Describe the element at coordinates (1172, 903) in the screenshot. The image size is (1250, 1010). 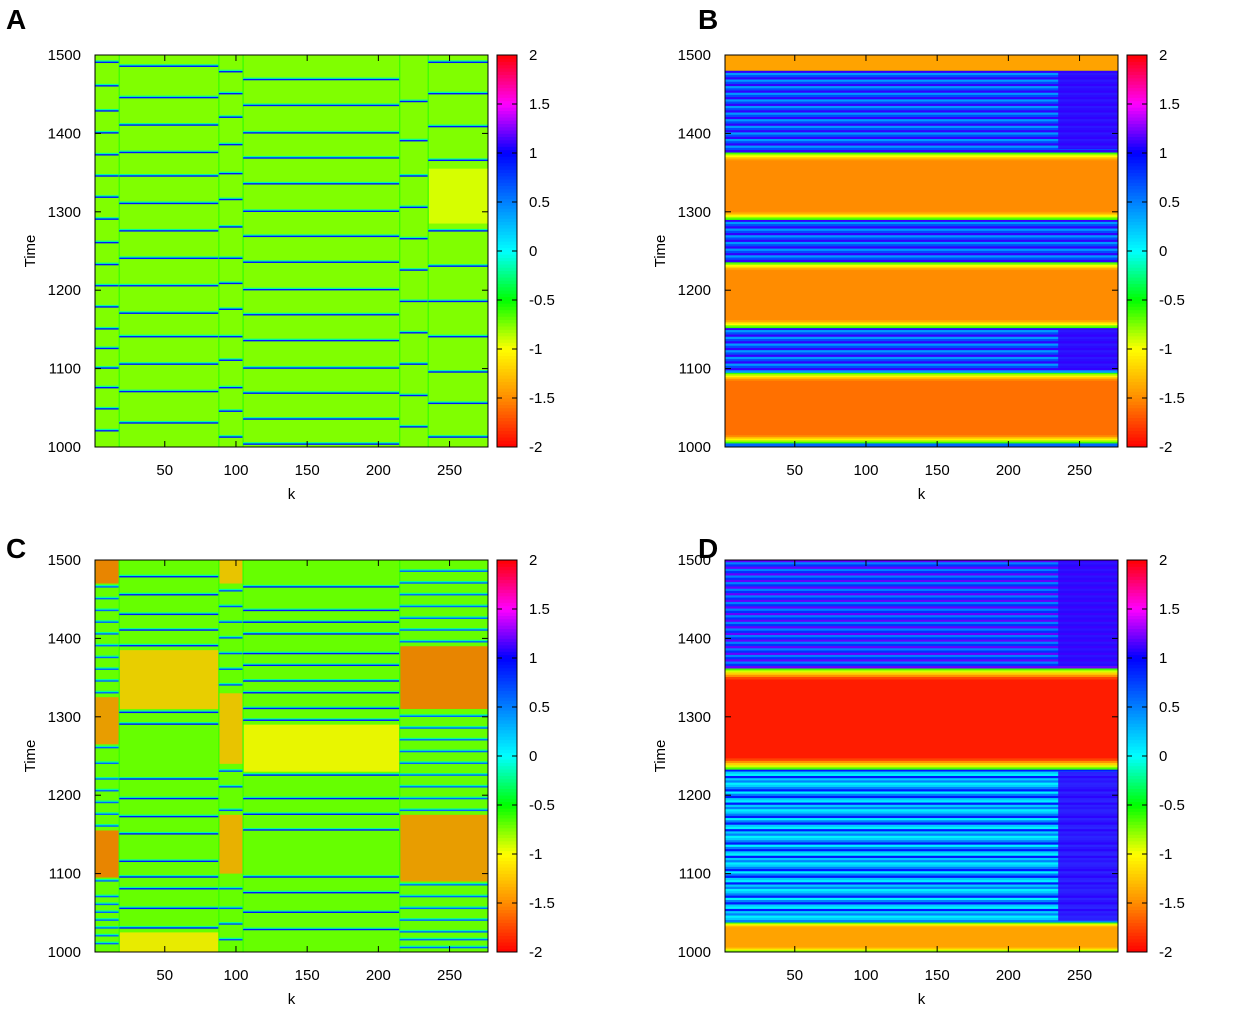
I see `colorbar-tick-label: -1.5` at that location.